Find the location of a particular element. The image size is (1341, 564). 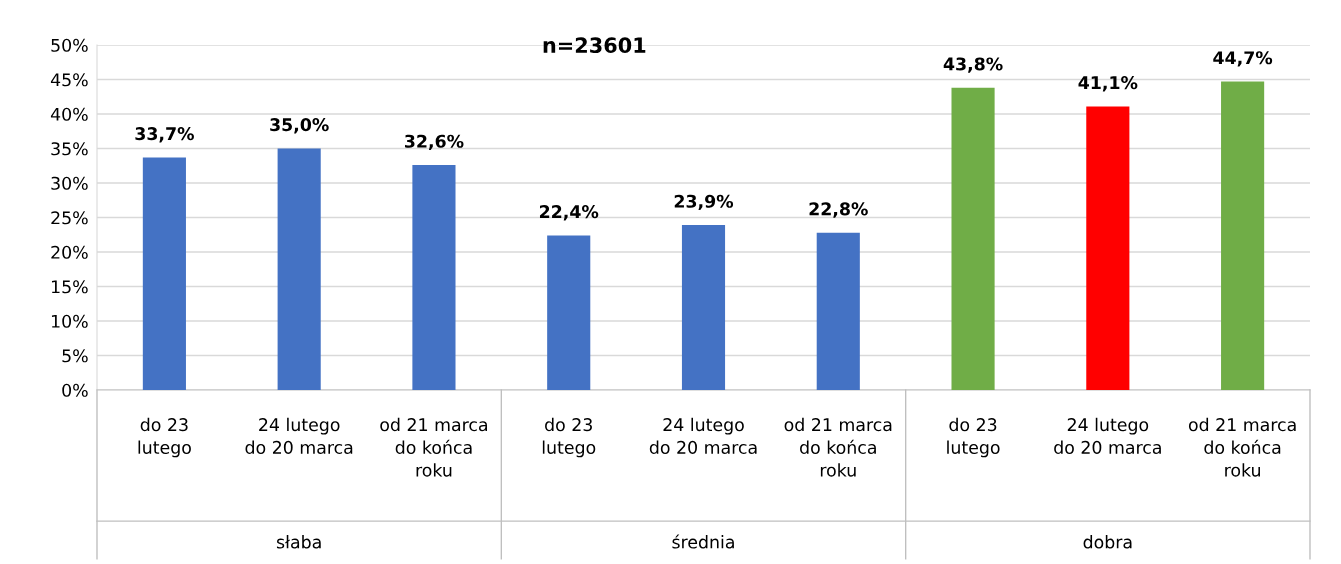

data-label: 35,0% is located at coordinates (299, 126).